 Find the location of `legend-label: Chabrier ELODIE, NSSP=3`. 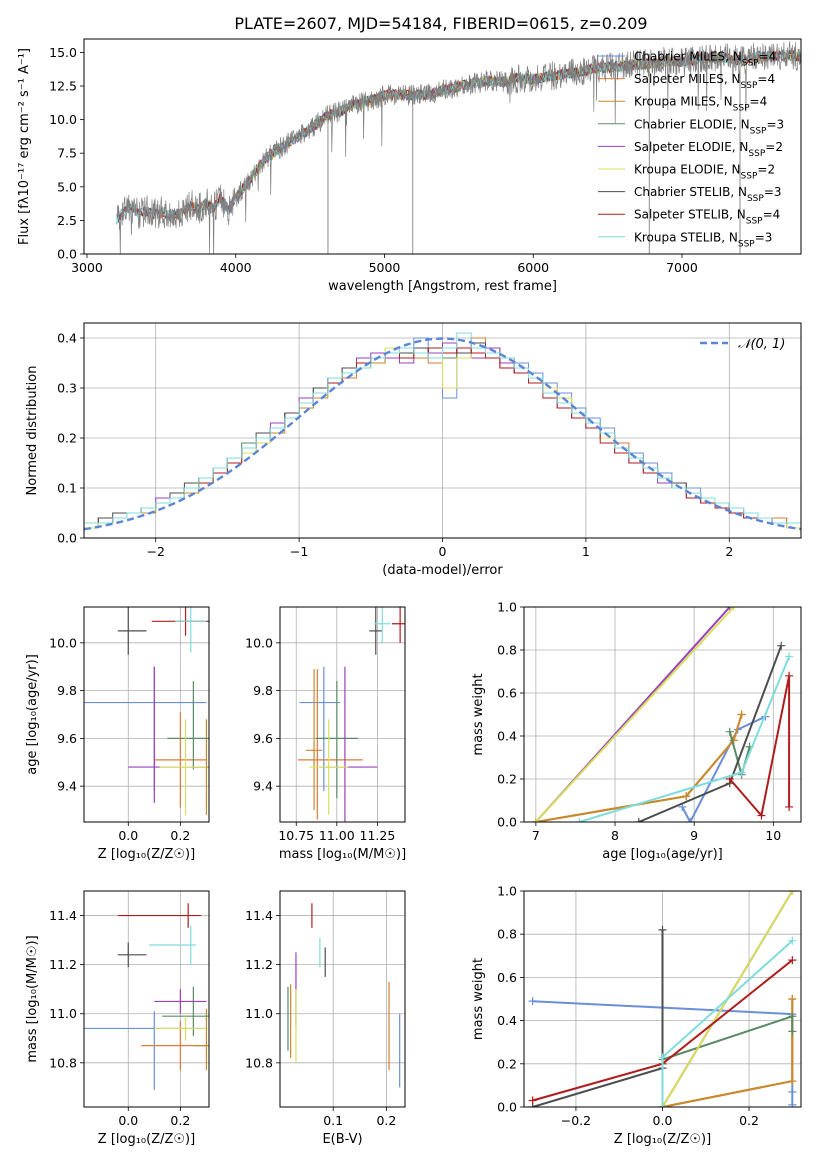

legend-label: Chabrier ELODIE, NSSP=3 is located at coordinates (709, 126).